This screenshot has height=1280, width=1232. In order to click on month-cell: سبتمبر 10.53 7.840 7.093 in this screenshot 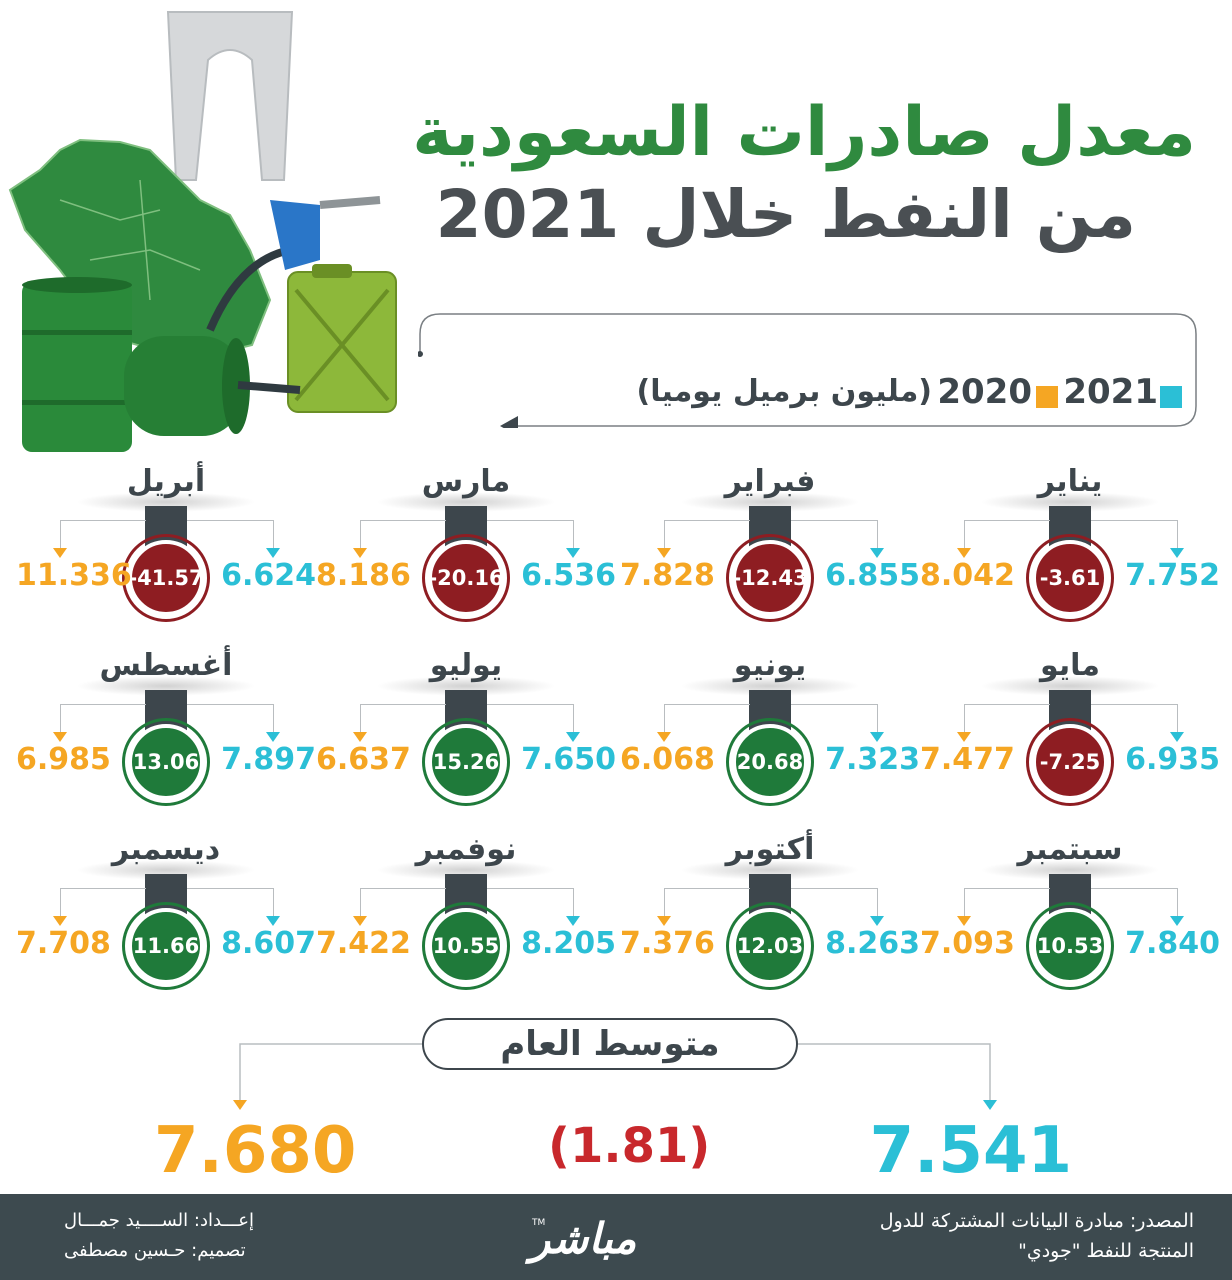, I will do `click(1070, 917)`.